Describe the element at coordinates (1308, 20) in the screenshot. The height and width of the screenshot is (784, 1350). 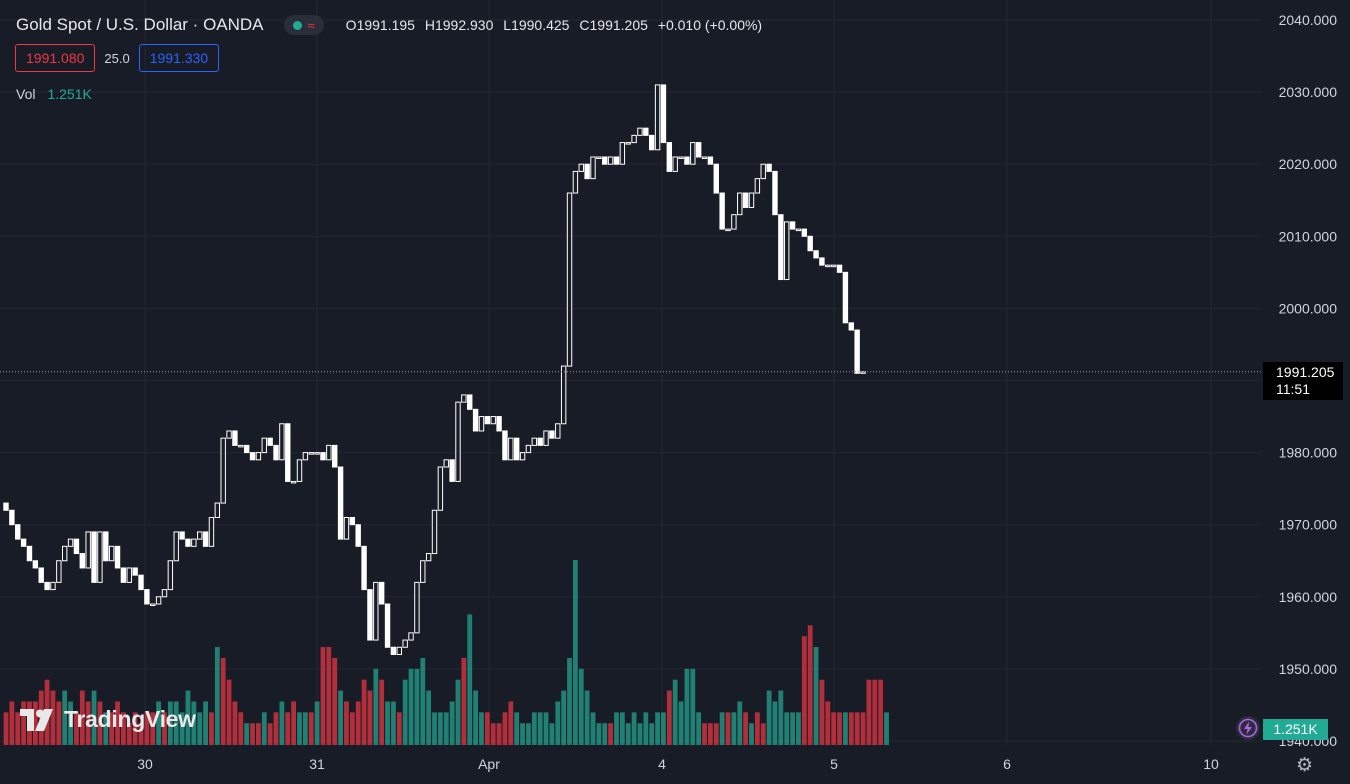
I see `y-tick-label: 2040.000` at that location.